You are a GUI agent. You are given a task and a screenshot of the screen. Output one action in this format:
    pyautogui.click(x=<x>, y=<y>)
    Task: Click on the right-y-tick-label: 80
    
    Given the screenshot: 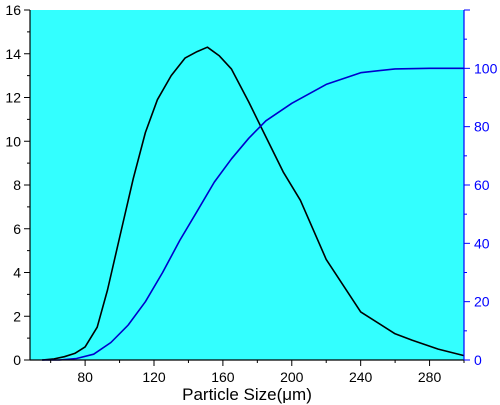 What is the action you would take?
    pyautogui.click(x=482, y=127)
    